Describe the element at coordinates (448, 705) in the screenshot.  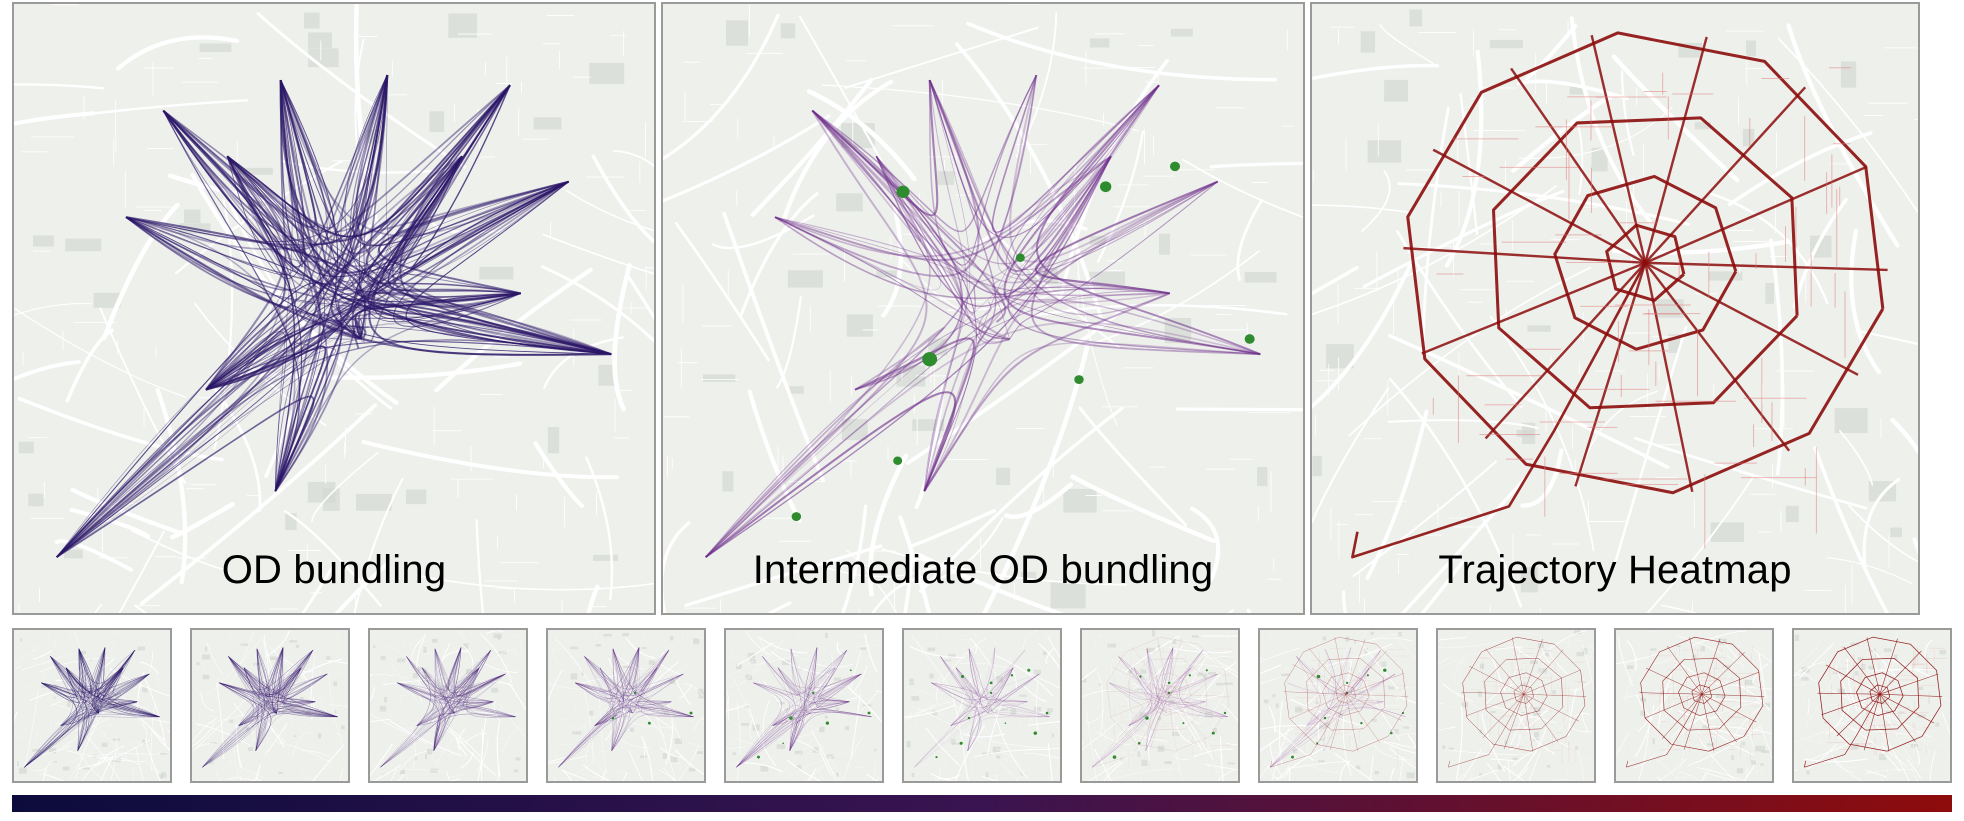
I see `transition-thumbnail` at that location.